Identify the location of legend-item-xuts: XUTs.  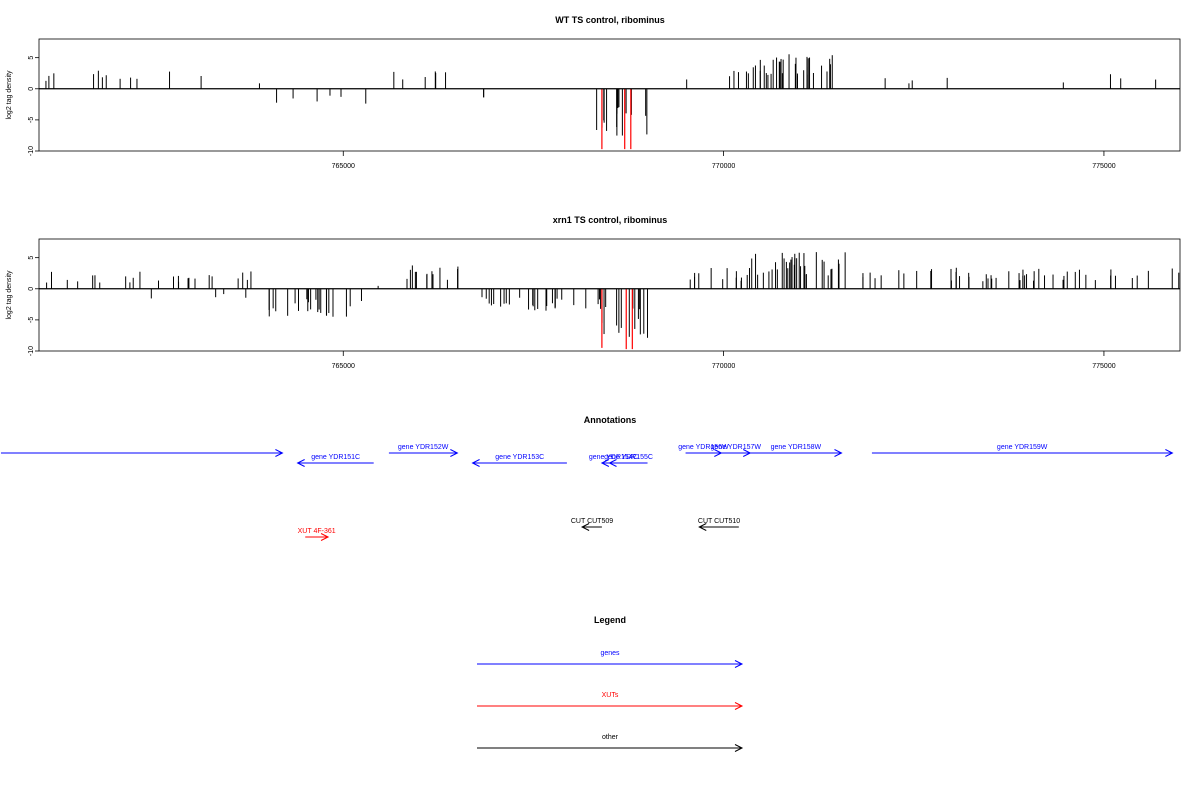
(610, 701).